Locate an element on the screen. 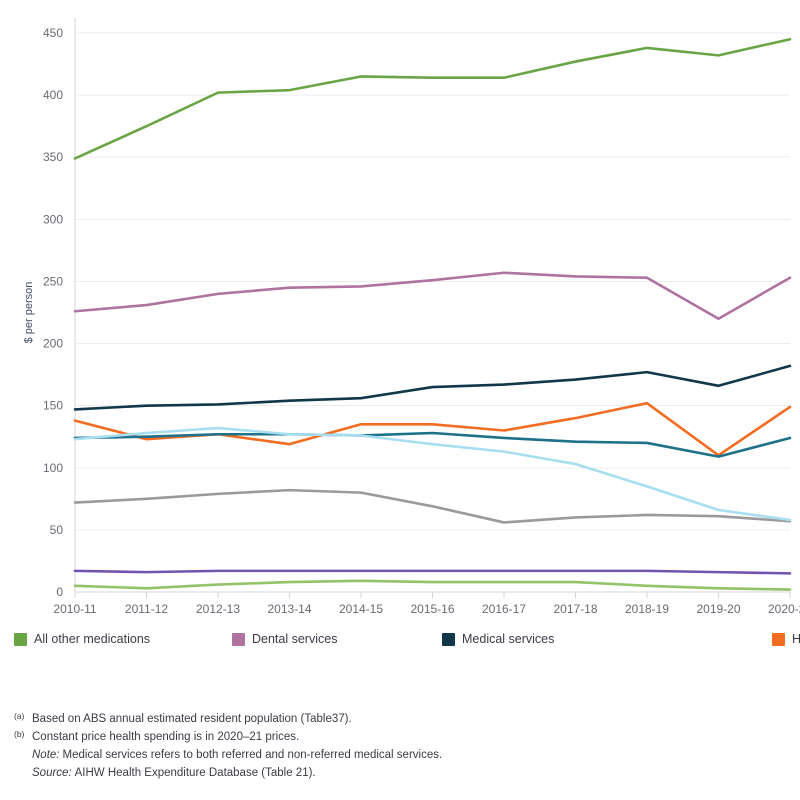  x-axis-tick-label: 2017-18 is located at coordinates (575, 609).